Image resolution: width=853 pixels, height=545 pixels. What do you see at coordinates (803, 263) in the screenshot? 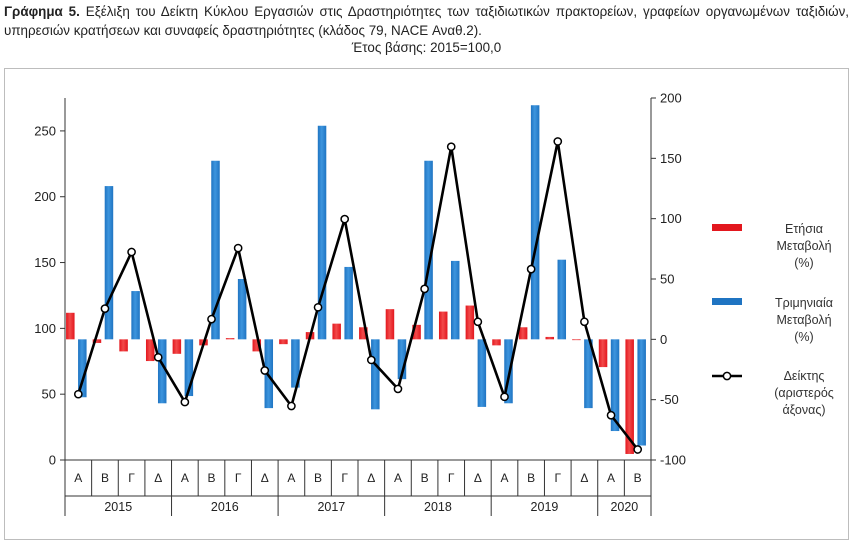
I see `legend-annual-label: (%)` at bounding box center [803, 263].